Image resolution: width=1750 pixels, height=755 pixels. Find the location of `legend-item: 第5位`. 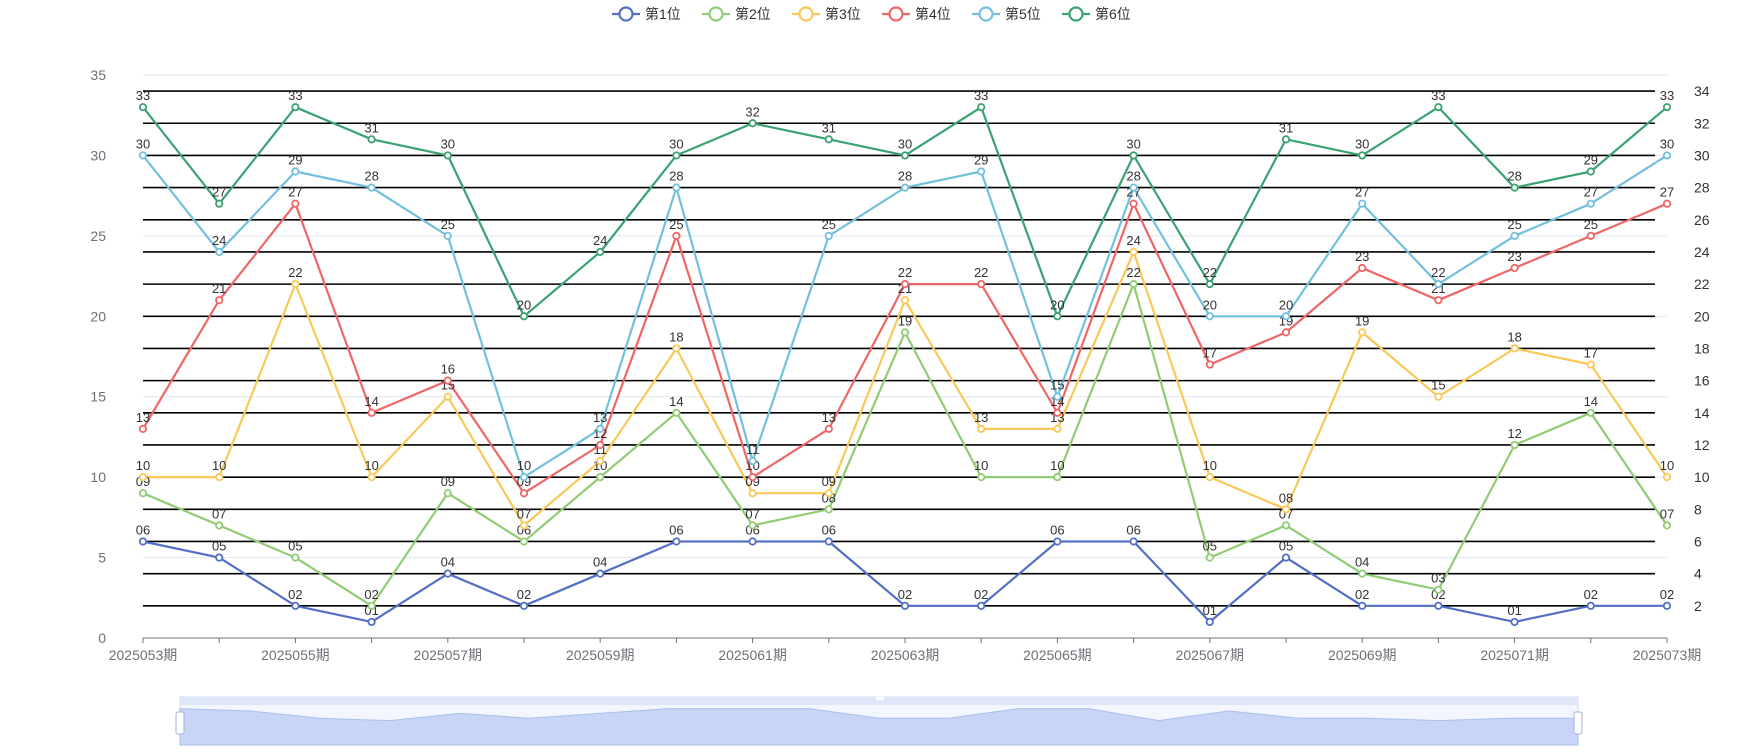

legend-item: 第5位 is located at coordinates (1006, 14).